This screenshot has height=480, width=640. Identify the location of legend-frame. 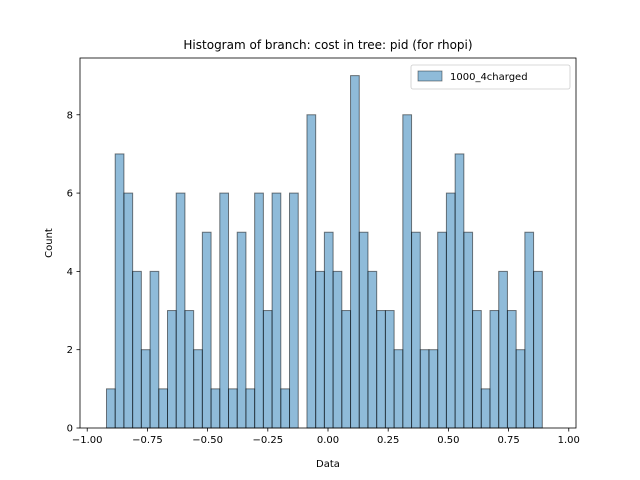
(490, 77).